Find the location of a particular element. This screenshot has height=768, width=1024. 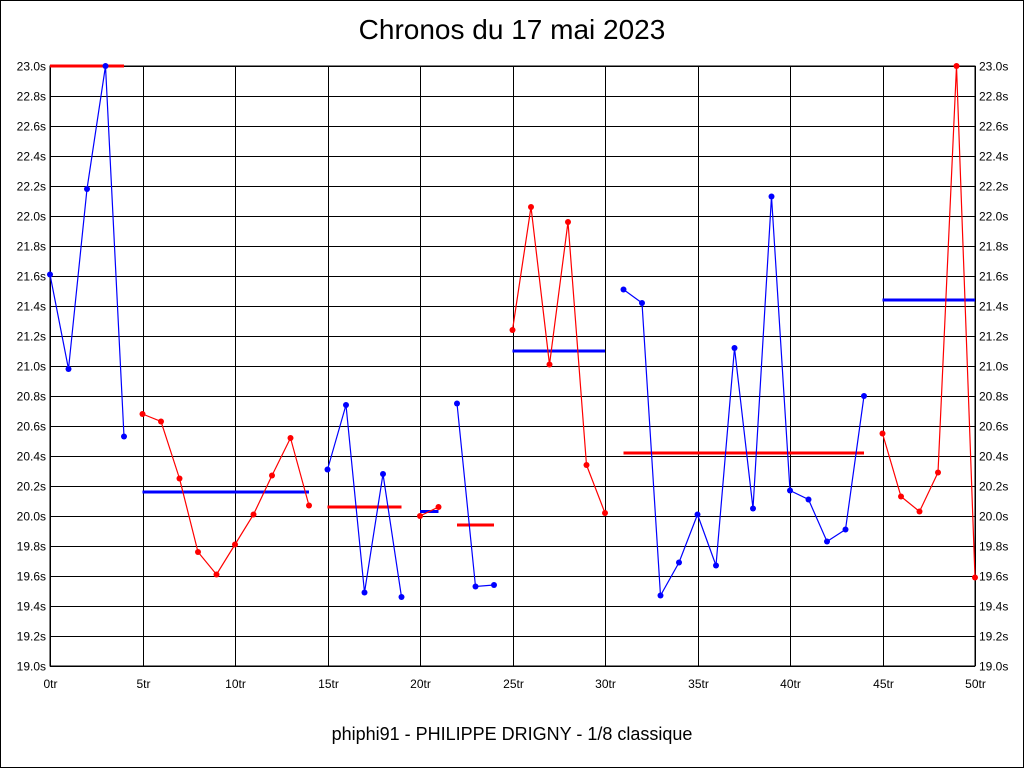

y-tick-label-right: 22.6s is located at coordinates (993, 127).